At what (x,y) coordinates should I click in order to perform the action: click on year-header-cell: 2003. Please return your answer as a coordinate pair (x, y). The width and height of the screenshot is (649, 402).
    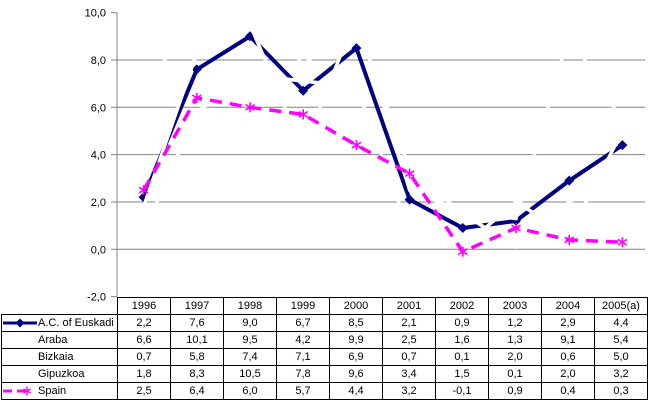
    Looking at the image, I should click on (515, 306).